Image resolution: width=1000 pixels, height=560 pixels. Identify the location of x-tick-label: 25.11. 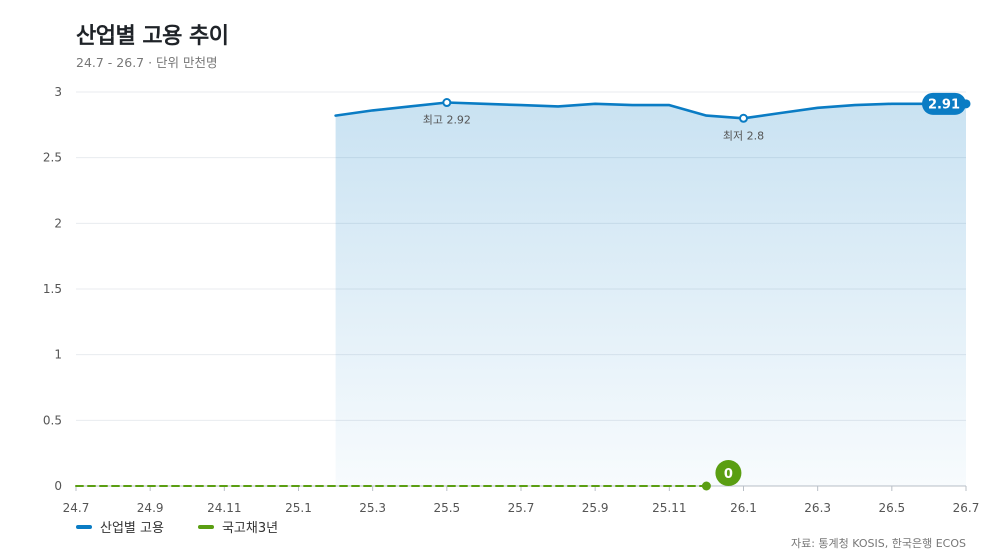
(669, 508).